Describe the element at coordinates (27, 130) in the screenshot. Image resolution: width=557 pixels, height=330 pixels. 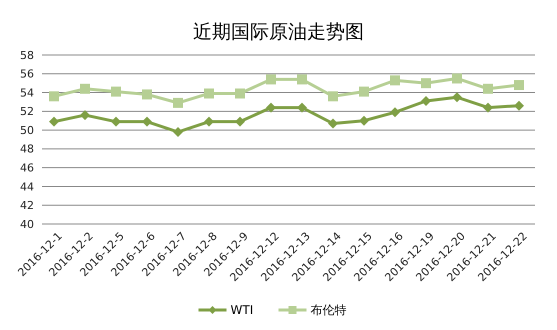
I see `y-tick-label: 50` at that location.